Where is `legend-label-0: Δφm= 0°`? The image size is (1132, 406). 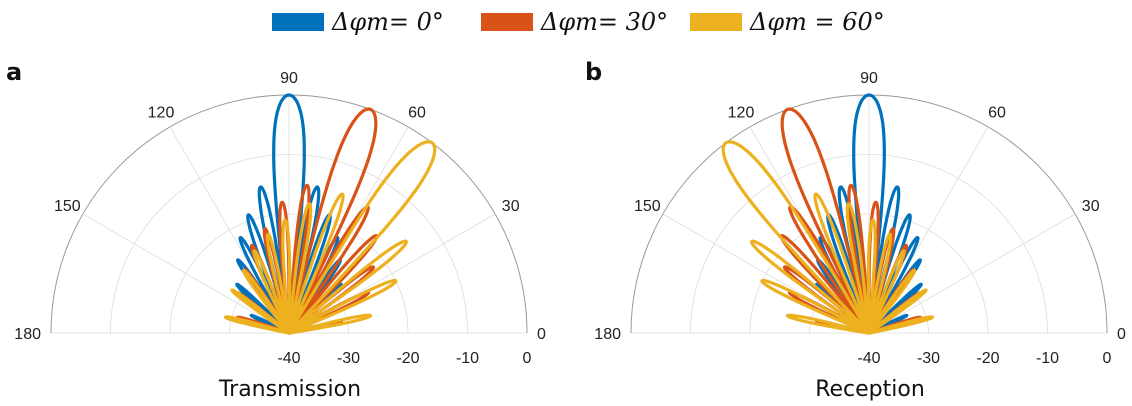 legend-label-0: Δφm= 0° is located at coordinates (387, 22).